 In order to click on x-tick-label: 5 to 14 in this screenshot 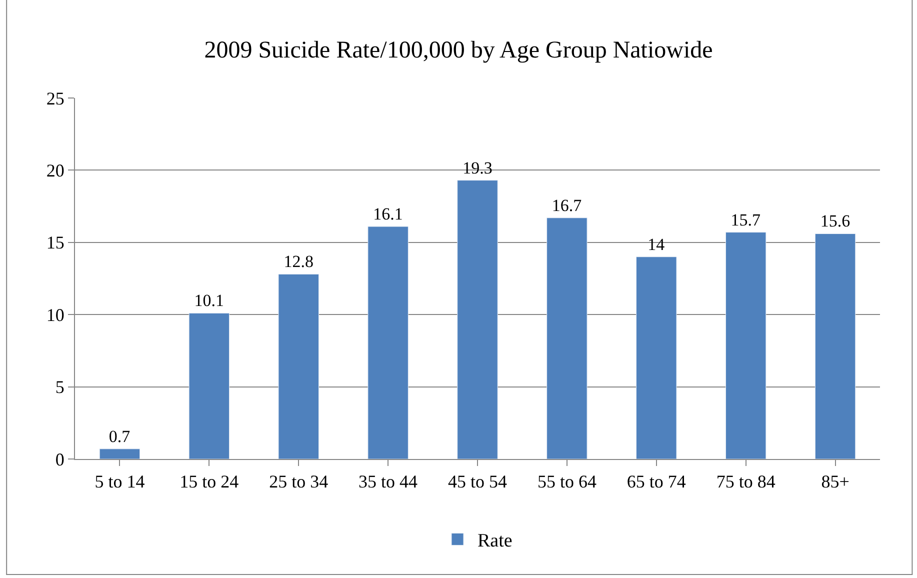, I will do `click(119, 482)`.